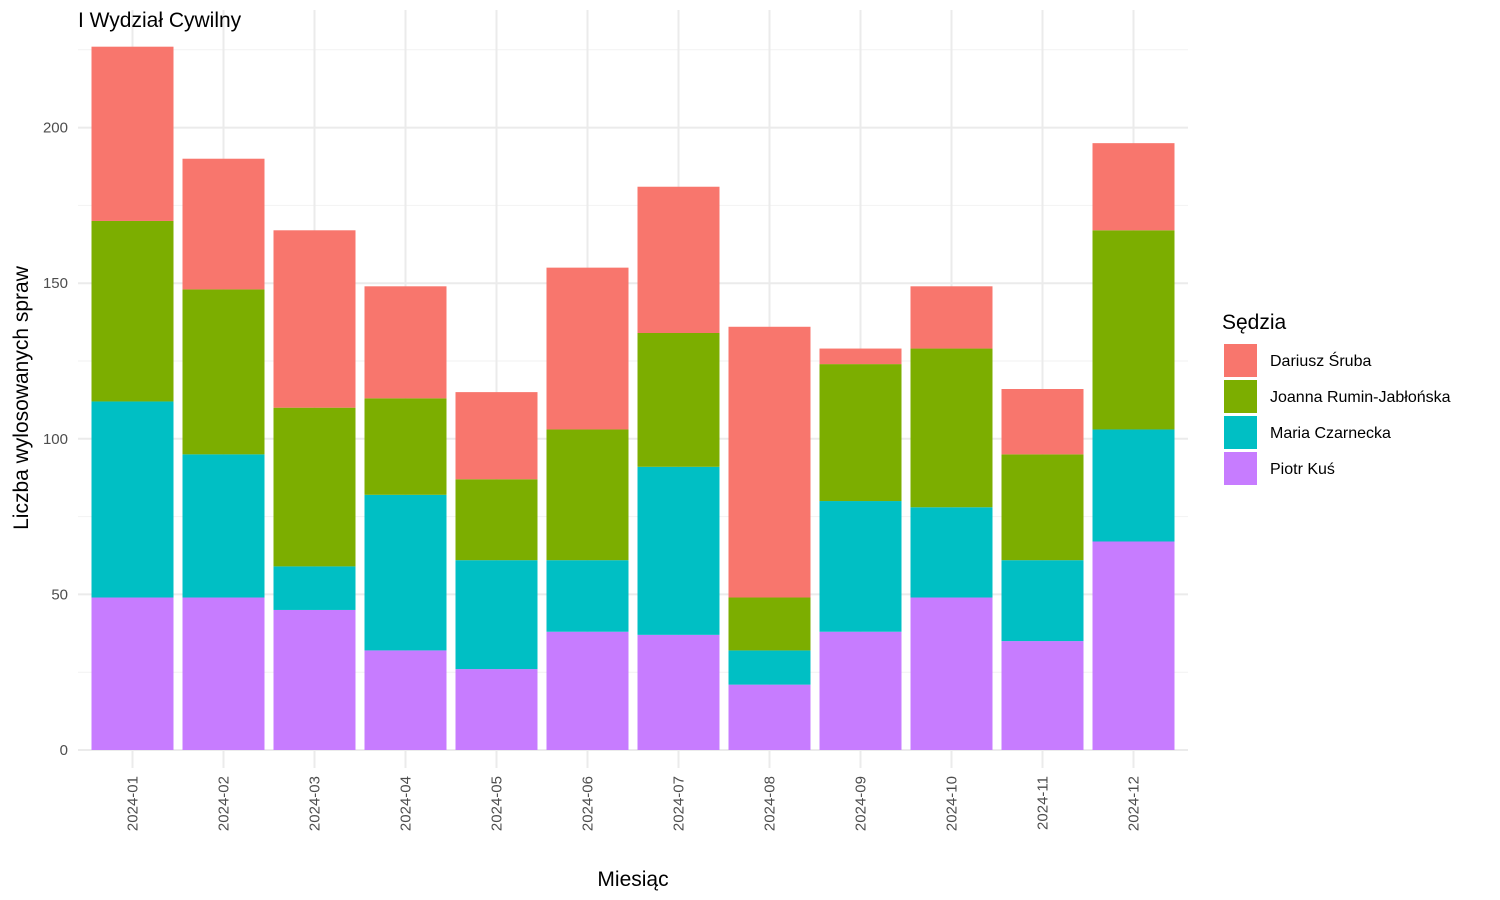  What do you see at coordinates (21, 397) in the screenshot?
I see `y-axis-title: Liczba wylosowanych spraw` at bounding box center [21, 397].